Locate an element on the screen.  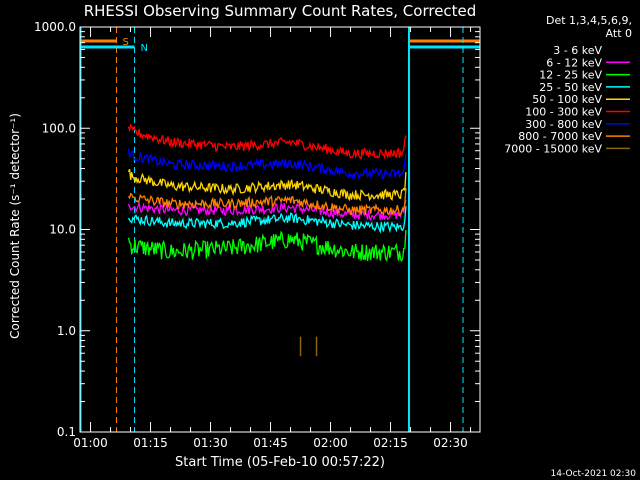
y-axis-label: Corrected Count Rate (s⁻¹ detector⁻¹) is located at coordinates (15, 226).